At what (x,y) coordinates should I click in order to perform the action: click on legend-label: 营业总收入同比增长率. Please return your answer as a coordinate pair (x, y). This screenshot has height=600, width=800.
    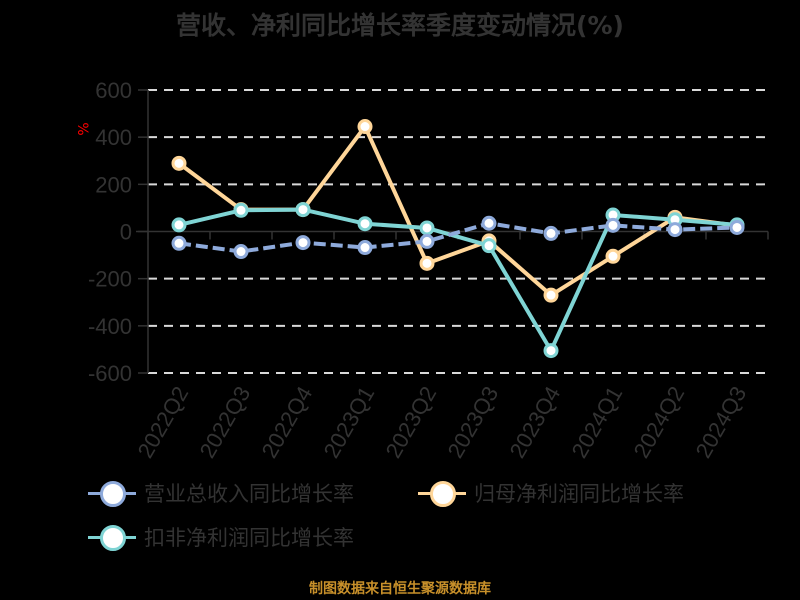
    Looking at the image, I should click on (249, 494).